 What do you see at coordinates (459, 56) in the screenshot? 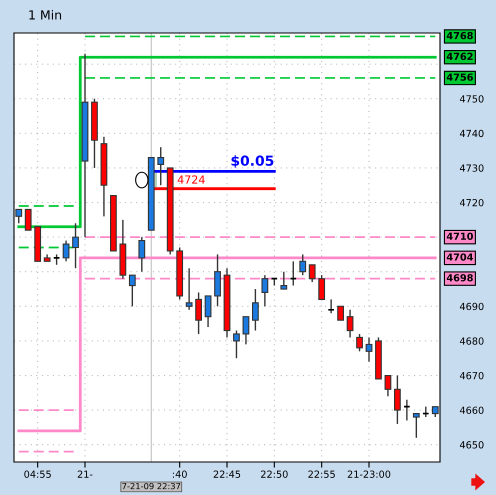
I see `data-label: 4762` at bounding box center [459, 56].